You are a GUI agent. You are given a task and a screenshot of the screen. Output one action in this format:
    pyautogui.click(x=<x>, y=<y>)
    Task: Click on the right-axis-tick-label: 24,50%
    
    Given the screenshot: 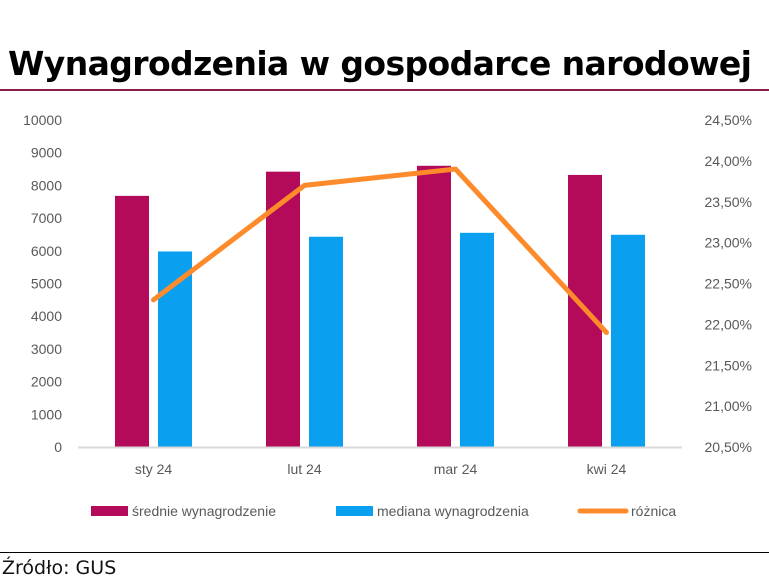 What is the action you would take?
    pyautogui.click(x=728, y=120)
    